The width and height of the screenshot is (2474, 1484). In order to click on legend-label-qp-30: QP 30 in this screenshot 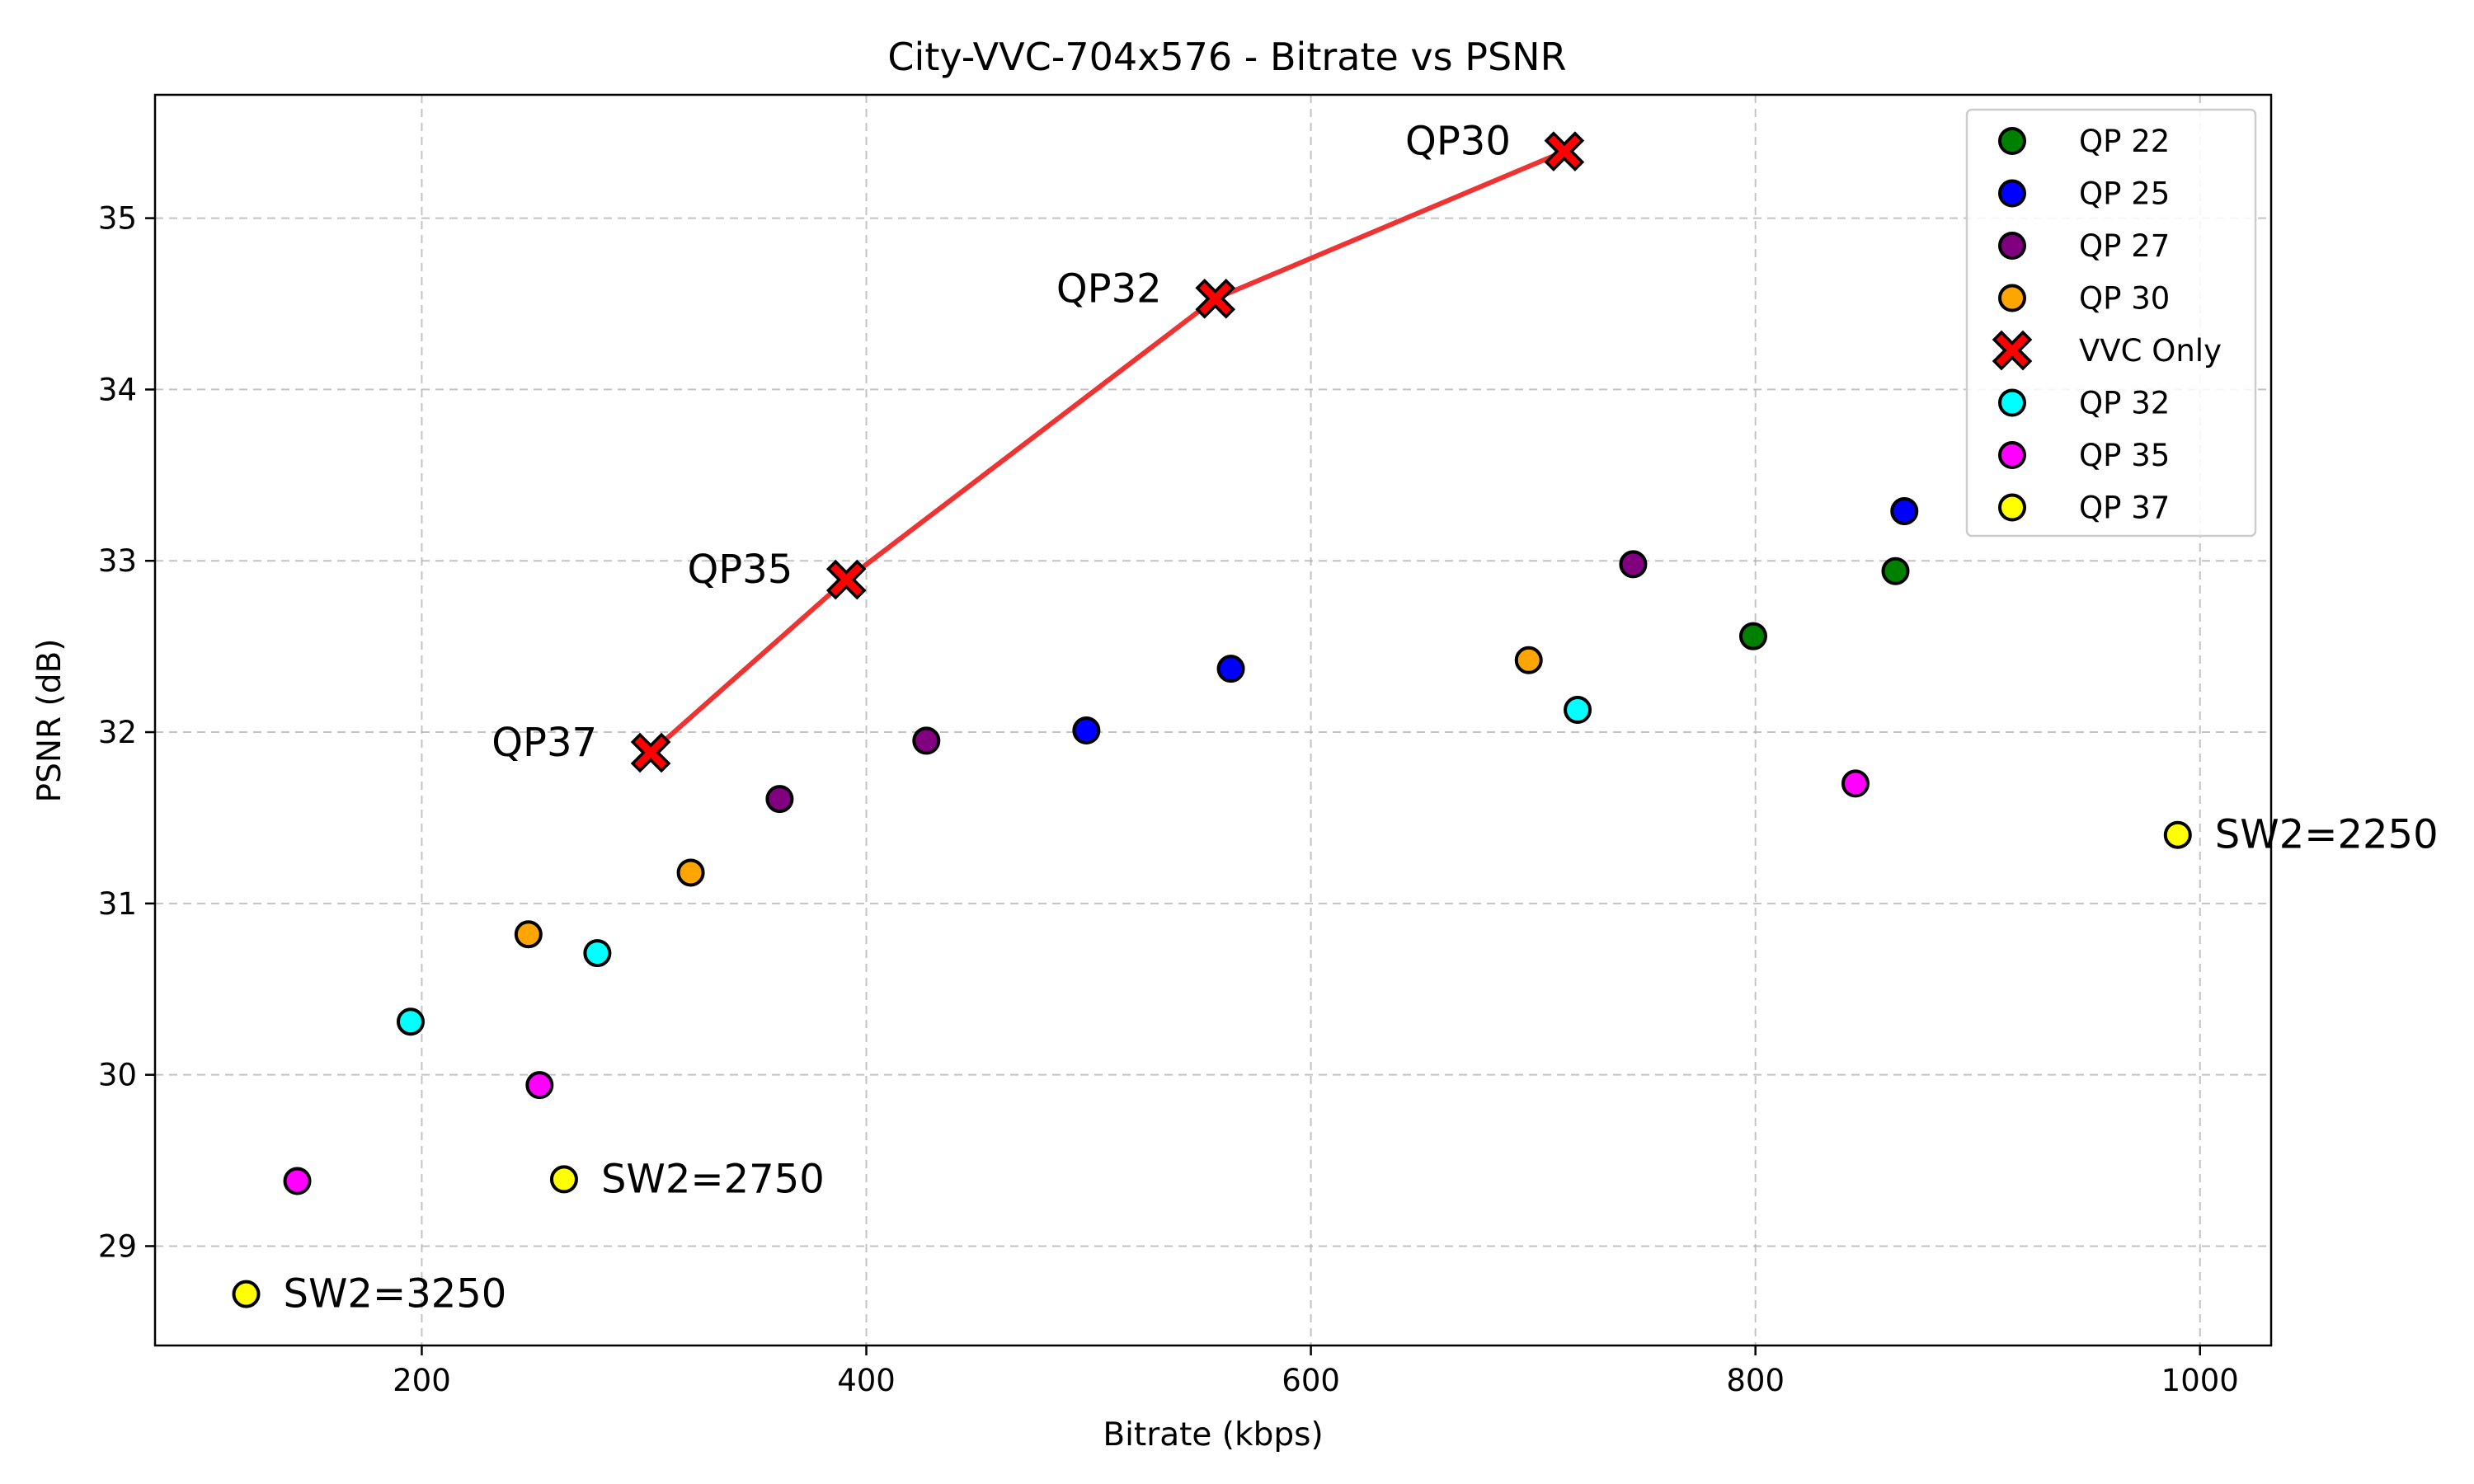, I will do `click(2124, 299)`.